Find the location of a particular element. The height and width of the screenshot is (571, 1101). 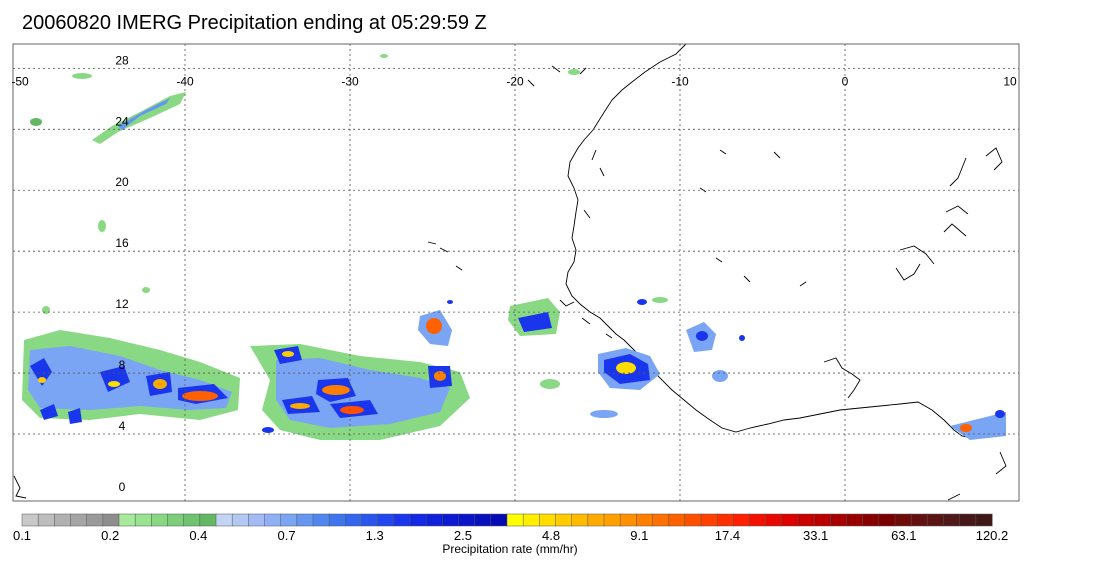

lat-tick-label: 24 is located at coordinates (122, 121).